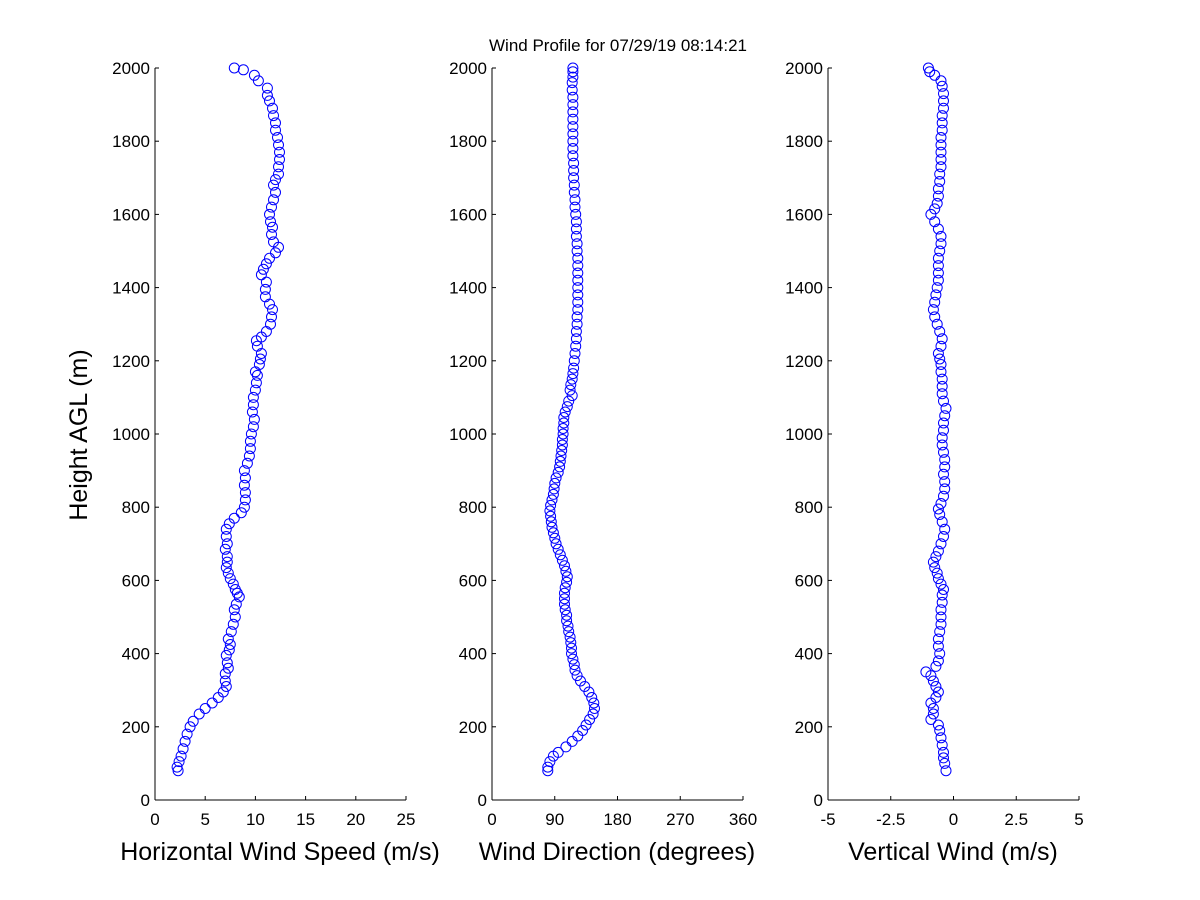 This screenshot has width=1200, height=900. Describe the element at coordinates (1078, 819) in the screenshot. I see `x-tick-label: 5` at that location.